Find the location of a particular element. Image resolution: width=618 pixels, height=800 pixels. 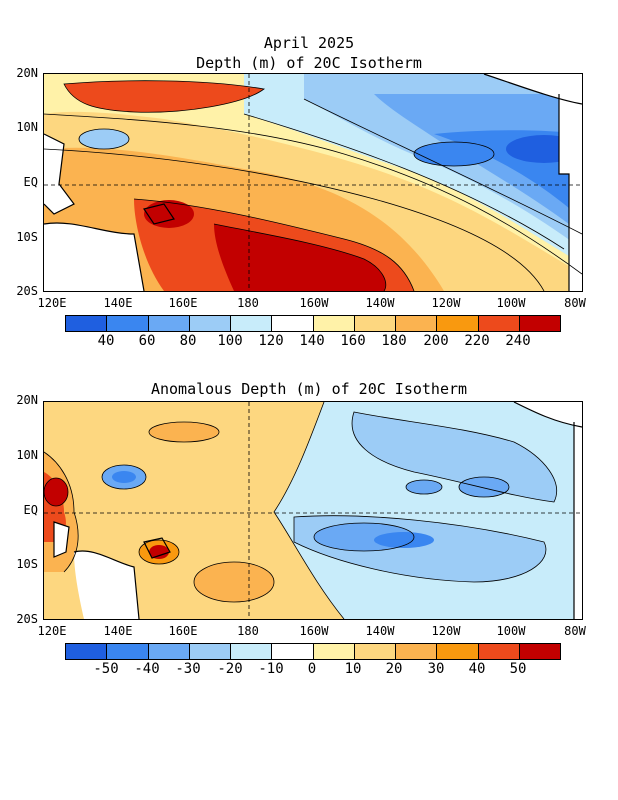

bottom-colorbar is located at coordinates (313, 651).